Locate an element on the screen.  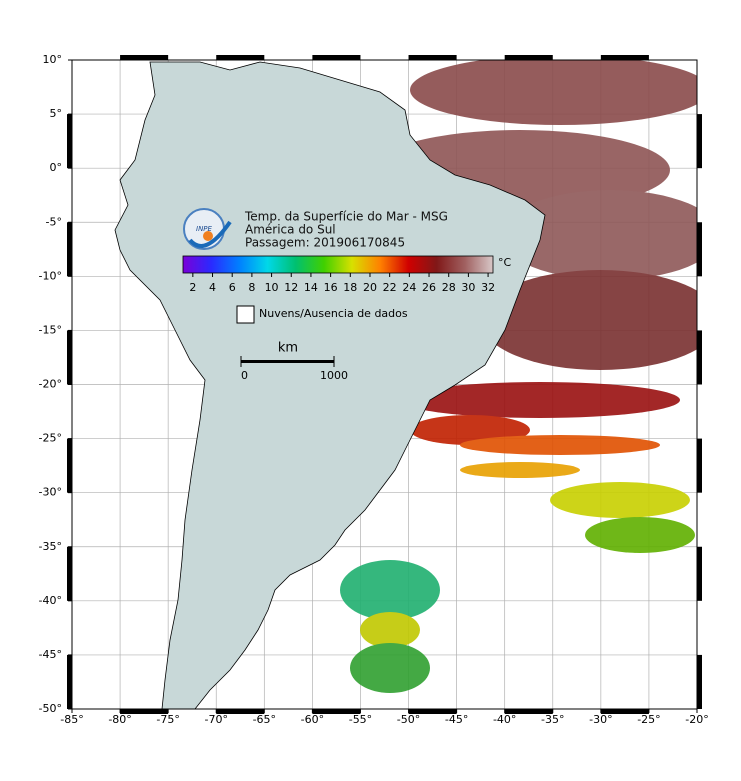
y-tick-label: -30° is located at coordinates (50, 492).